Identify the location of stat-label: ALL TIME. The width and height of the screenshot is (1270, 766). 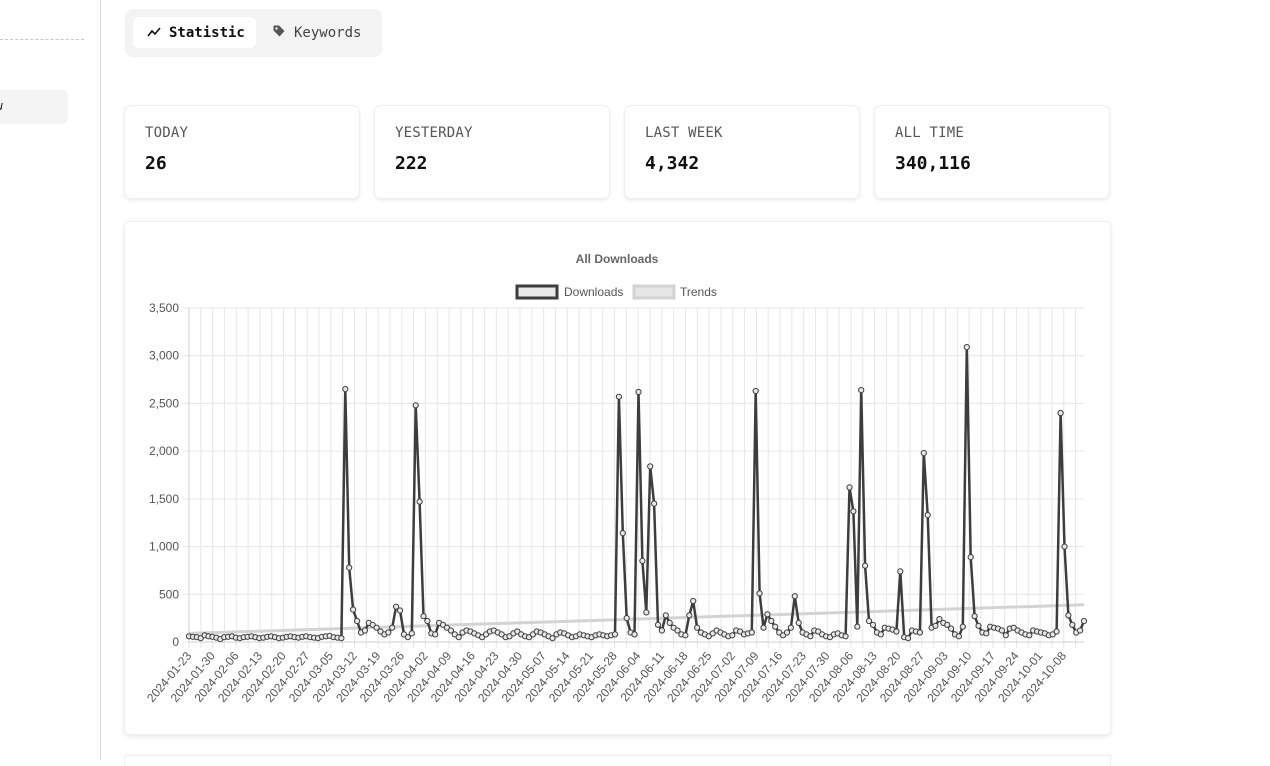
(930, 133).